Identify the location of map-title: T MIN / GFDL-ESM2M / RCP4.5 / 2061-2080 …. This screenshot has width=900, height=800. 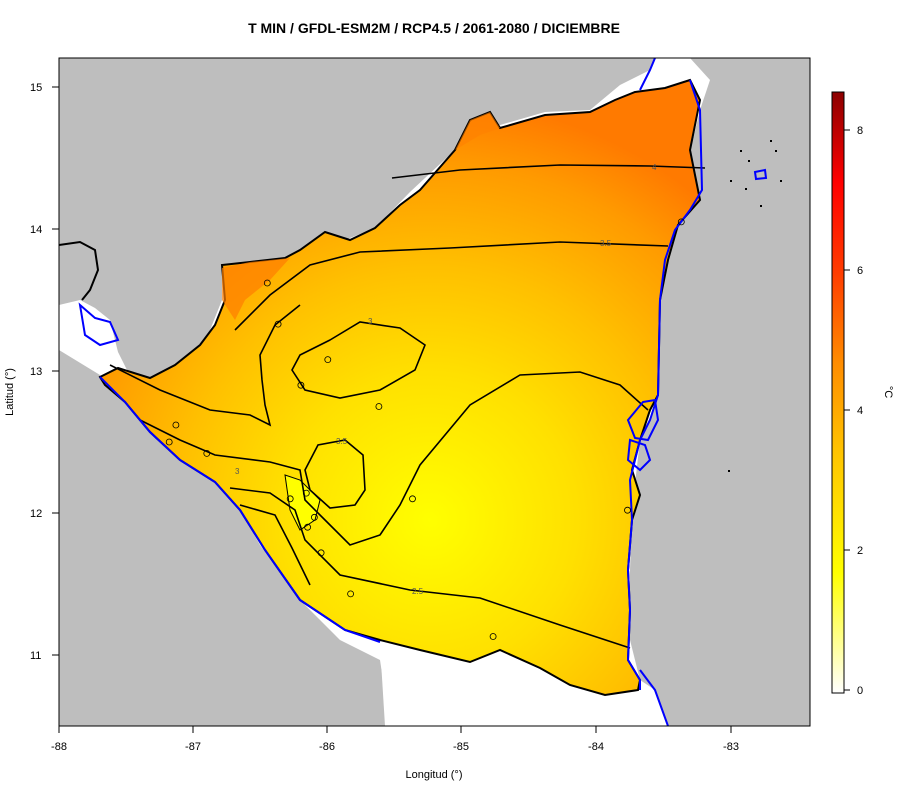
(434, 28).